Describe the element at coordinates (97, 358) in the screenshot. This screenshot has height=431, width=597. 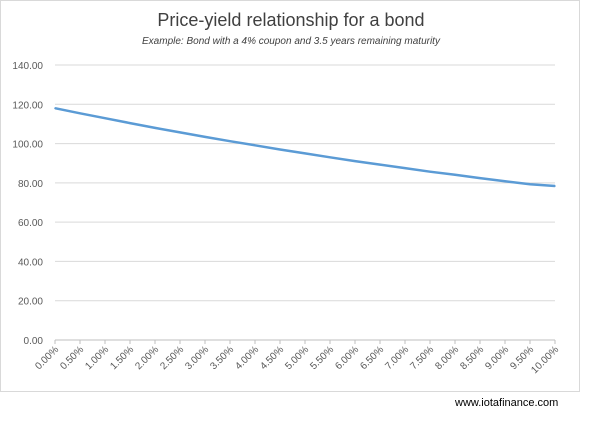
I see `x-tick-label: 1.00%` at that location.